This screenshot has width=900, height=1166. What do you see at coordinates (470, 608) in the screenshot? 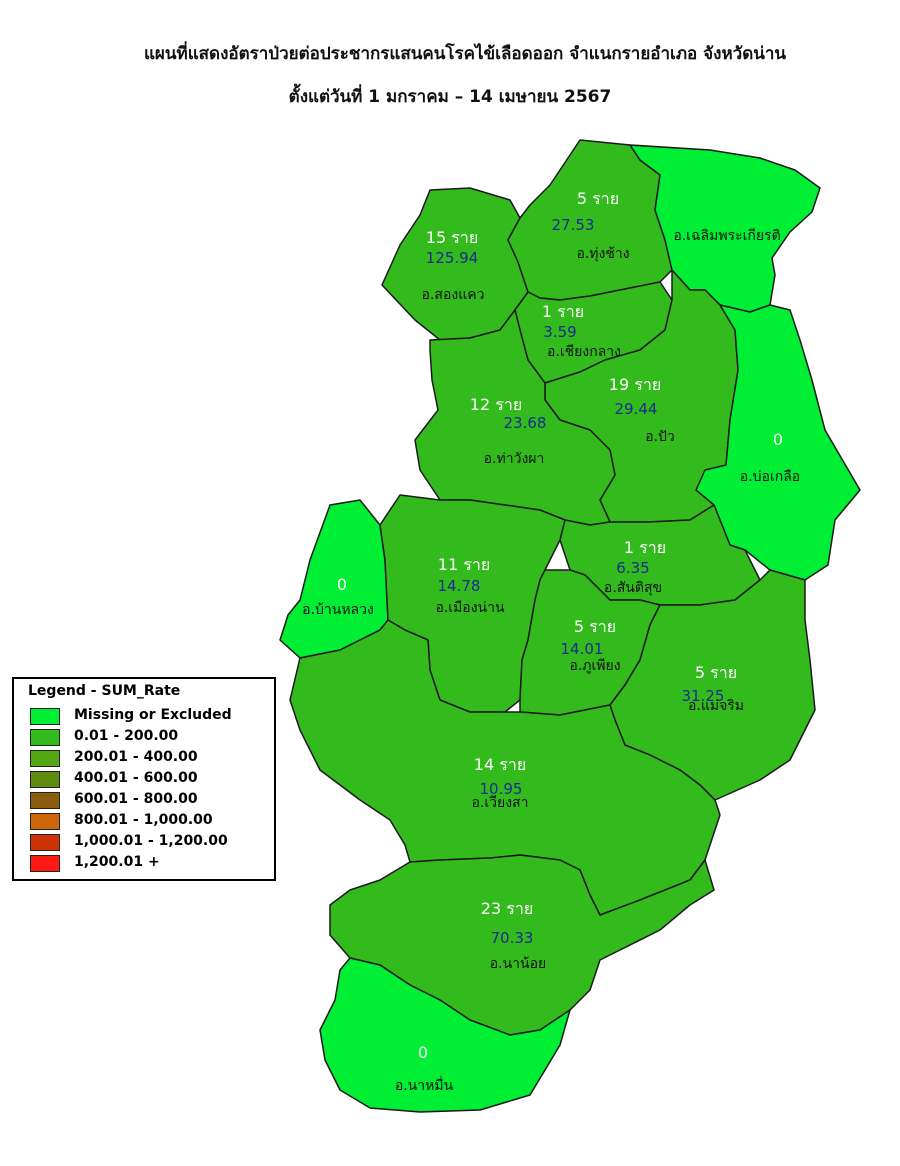
I see `district-name: อ.เมืองน่าน` at bounding box center [470, 608].